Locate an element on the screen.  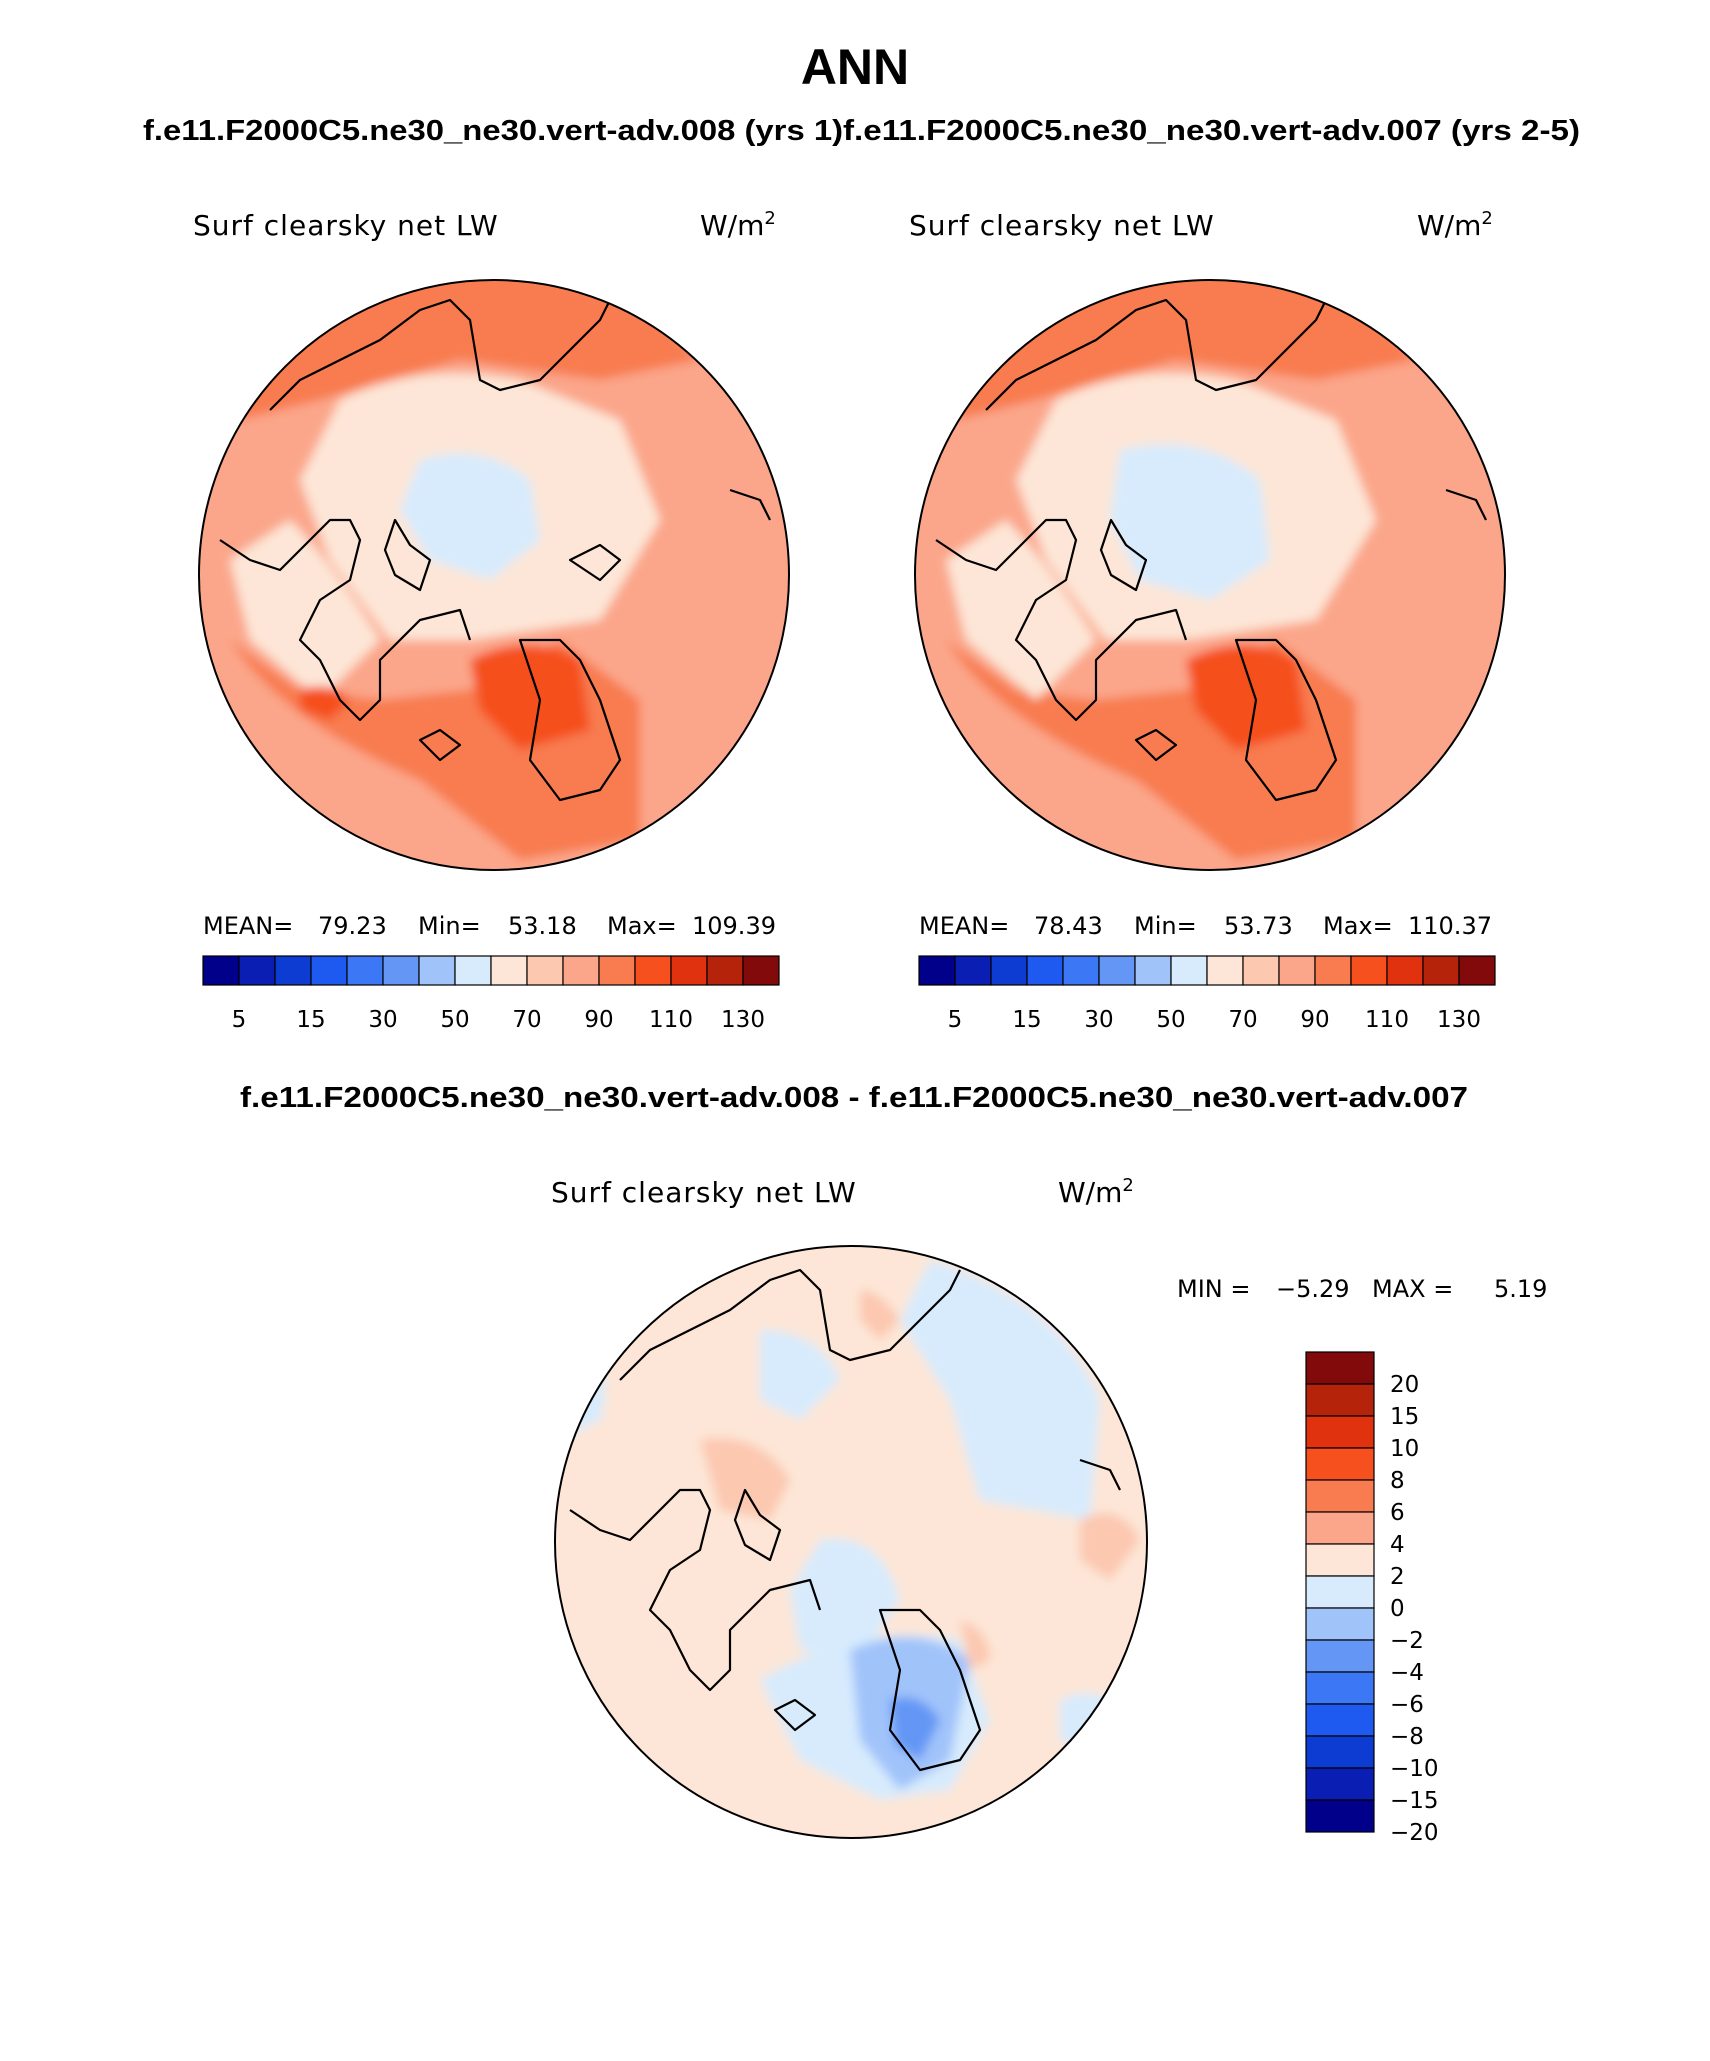
colorbar-difference-tick-label: 15 is located at coordinates (1404, 1417).